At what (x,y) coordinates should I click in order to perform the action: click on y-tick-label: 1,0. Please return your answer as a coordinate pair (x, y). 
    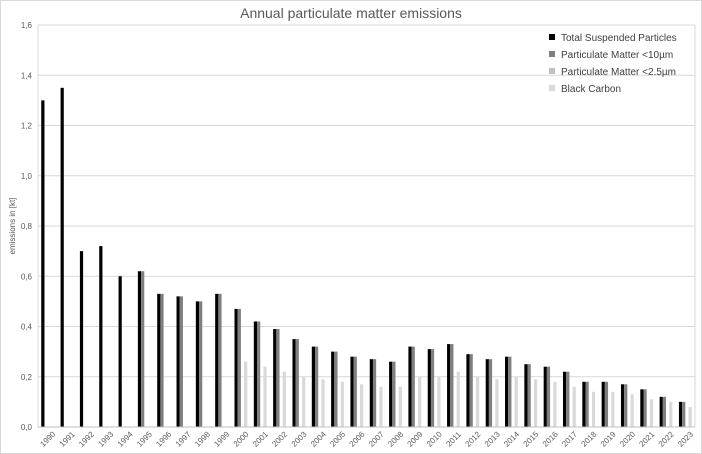
    Looking at the image, I should click on (27, 176).